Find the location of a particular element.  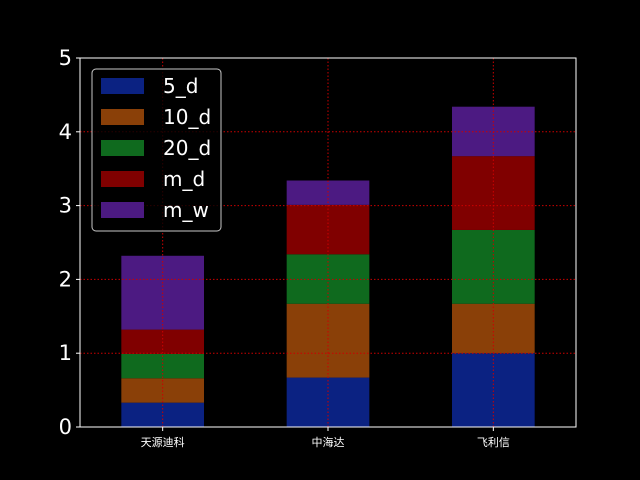

legend-label-5_d: 5_d is located at coordinates (180, 86).